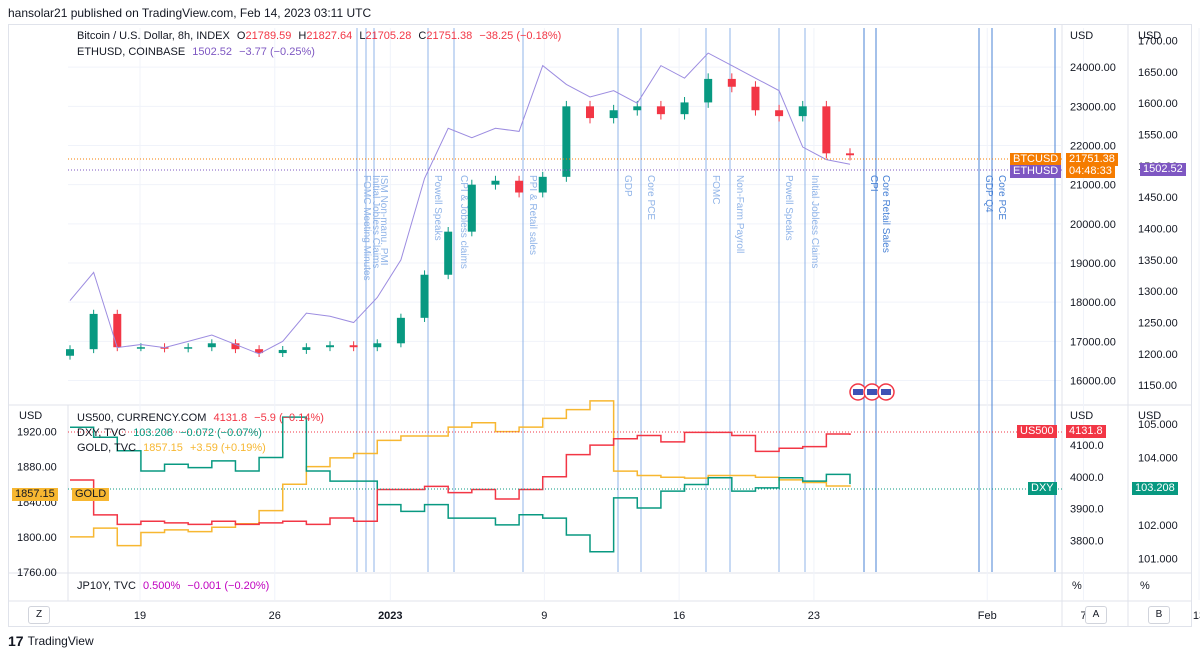 Image resolution: width=1200 pixels, height=657 pixels. I want to click on x-tick-label: 9, so click(544, 616).